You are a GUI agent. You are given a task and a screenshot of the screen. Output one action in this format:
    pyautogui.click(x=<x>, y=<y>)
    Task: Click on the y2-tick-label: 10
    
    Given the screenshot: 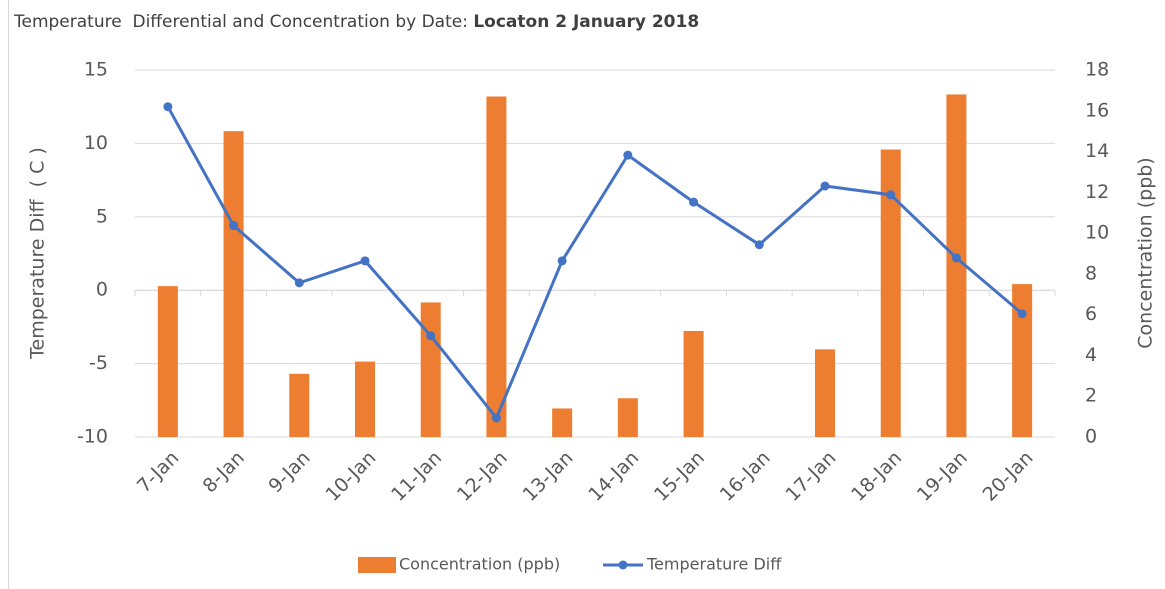 What is the action you would take?
    pyautogui.click(x=1097, y=233)
    